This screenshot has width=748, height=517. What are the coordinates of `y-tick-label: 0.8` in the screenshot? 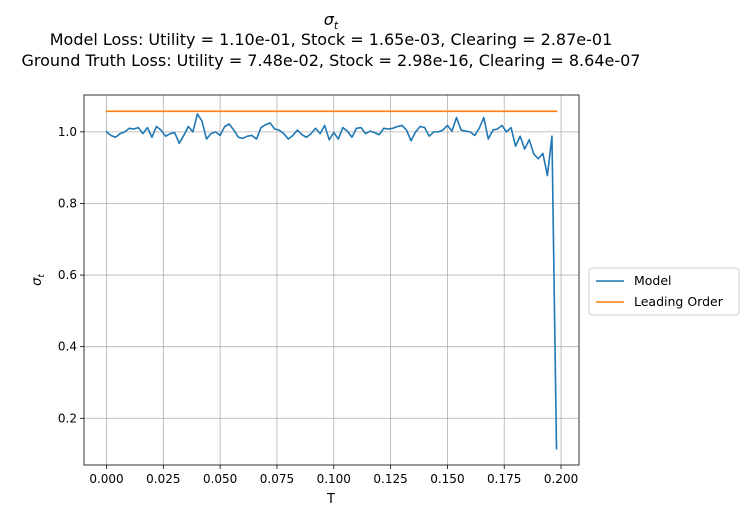 It's located at (67, 203).